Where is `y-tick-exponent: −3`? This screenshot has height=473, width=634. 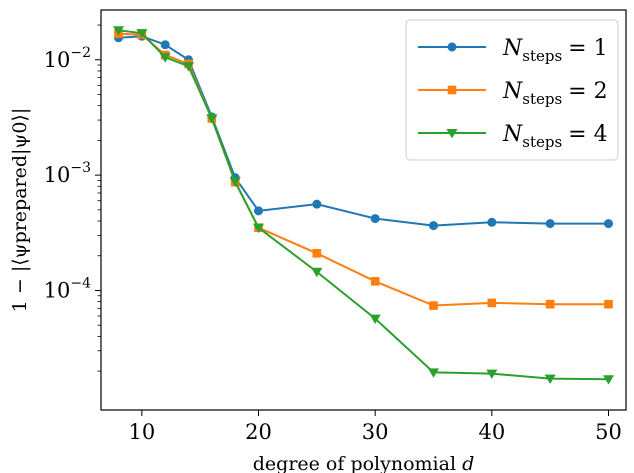
y-tick-exponent: −3 is located at coordinates (80, 168).